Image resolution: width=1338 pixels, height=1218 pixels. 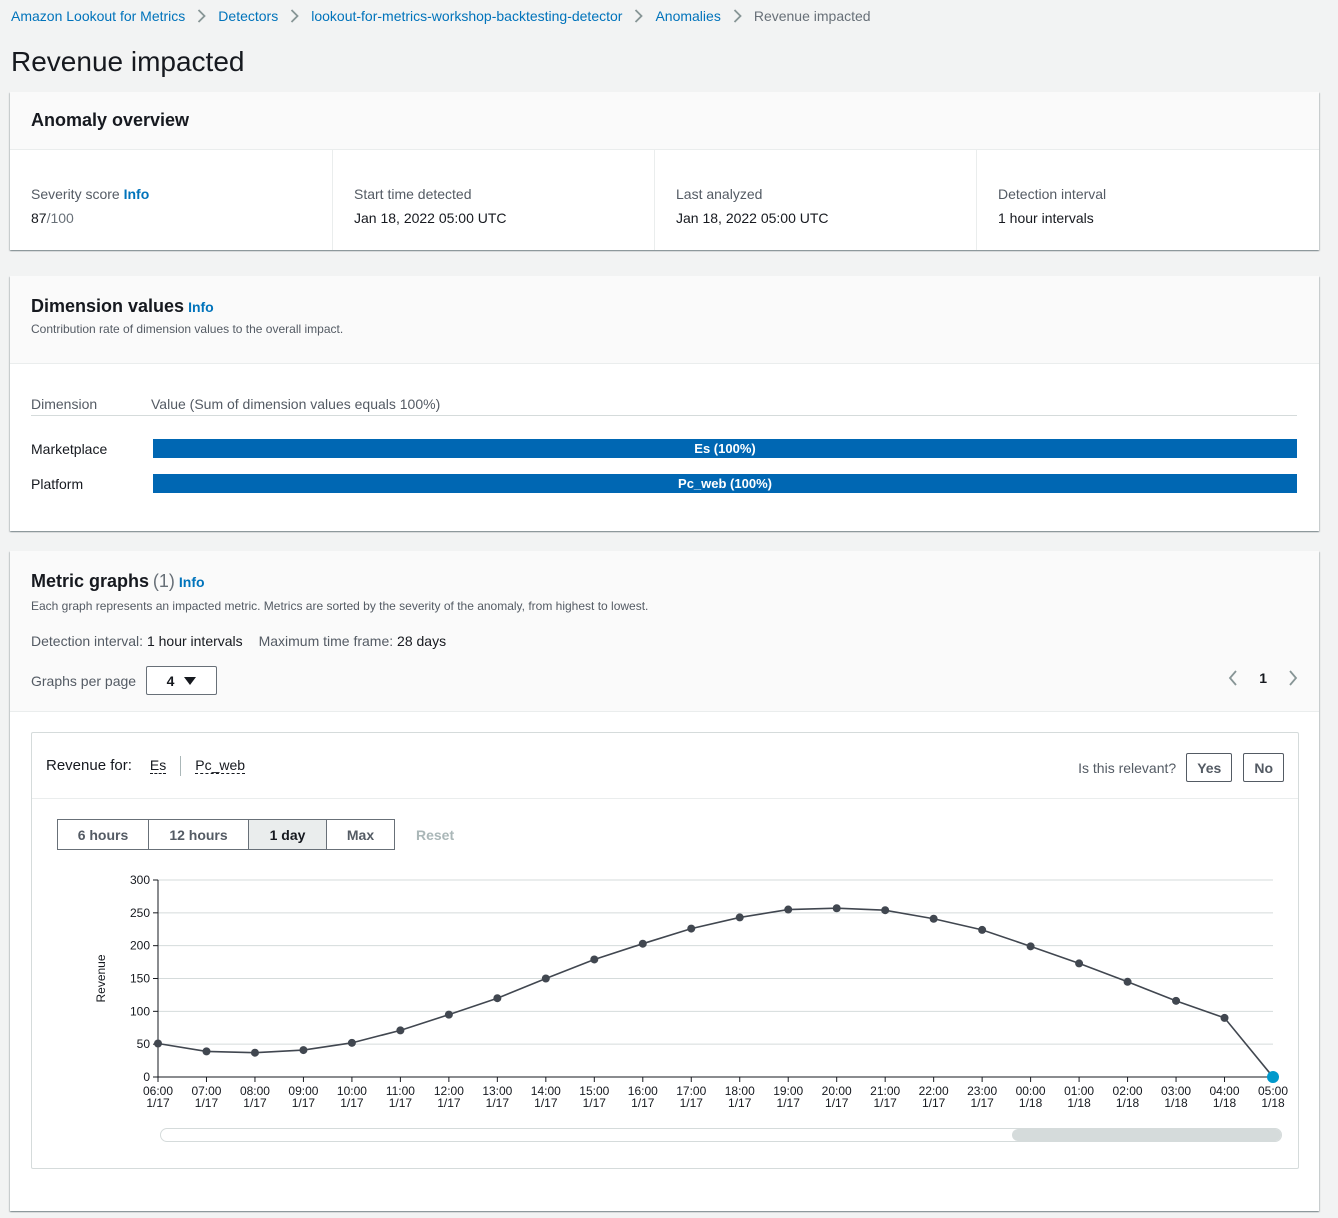 What do you see at coordinates (110, 120) in the screenshot?
I see `anomaly-overview-title: Anomaly overview` at bounding box center [110, 120].